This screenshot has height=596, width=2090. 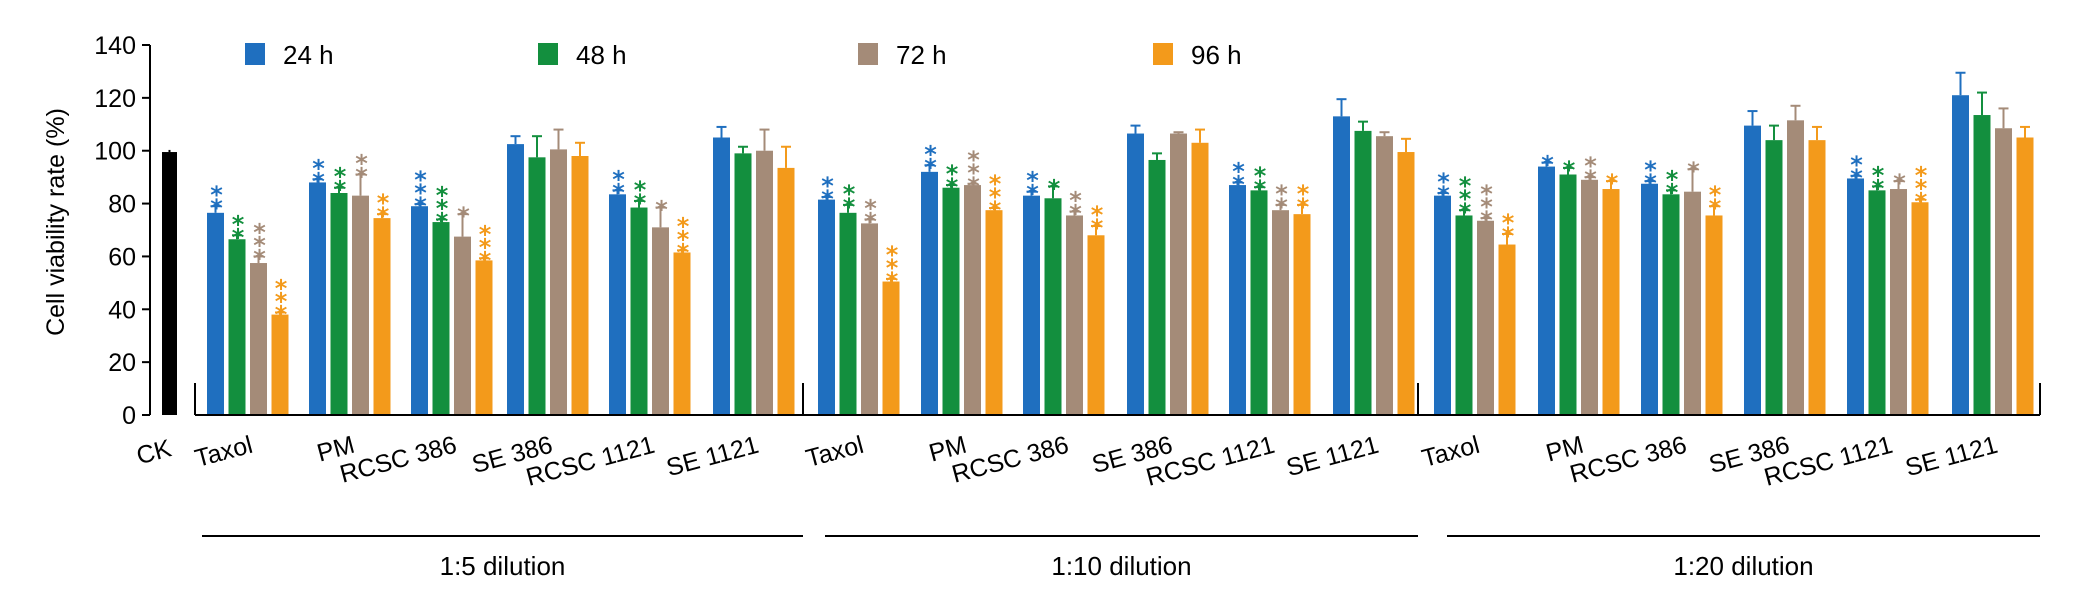 What do you see at coordinates (1121, 566) in the screenshot?
I see `group-label: 1:10 dilution` at bounding box center [1121, 566].